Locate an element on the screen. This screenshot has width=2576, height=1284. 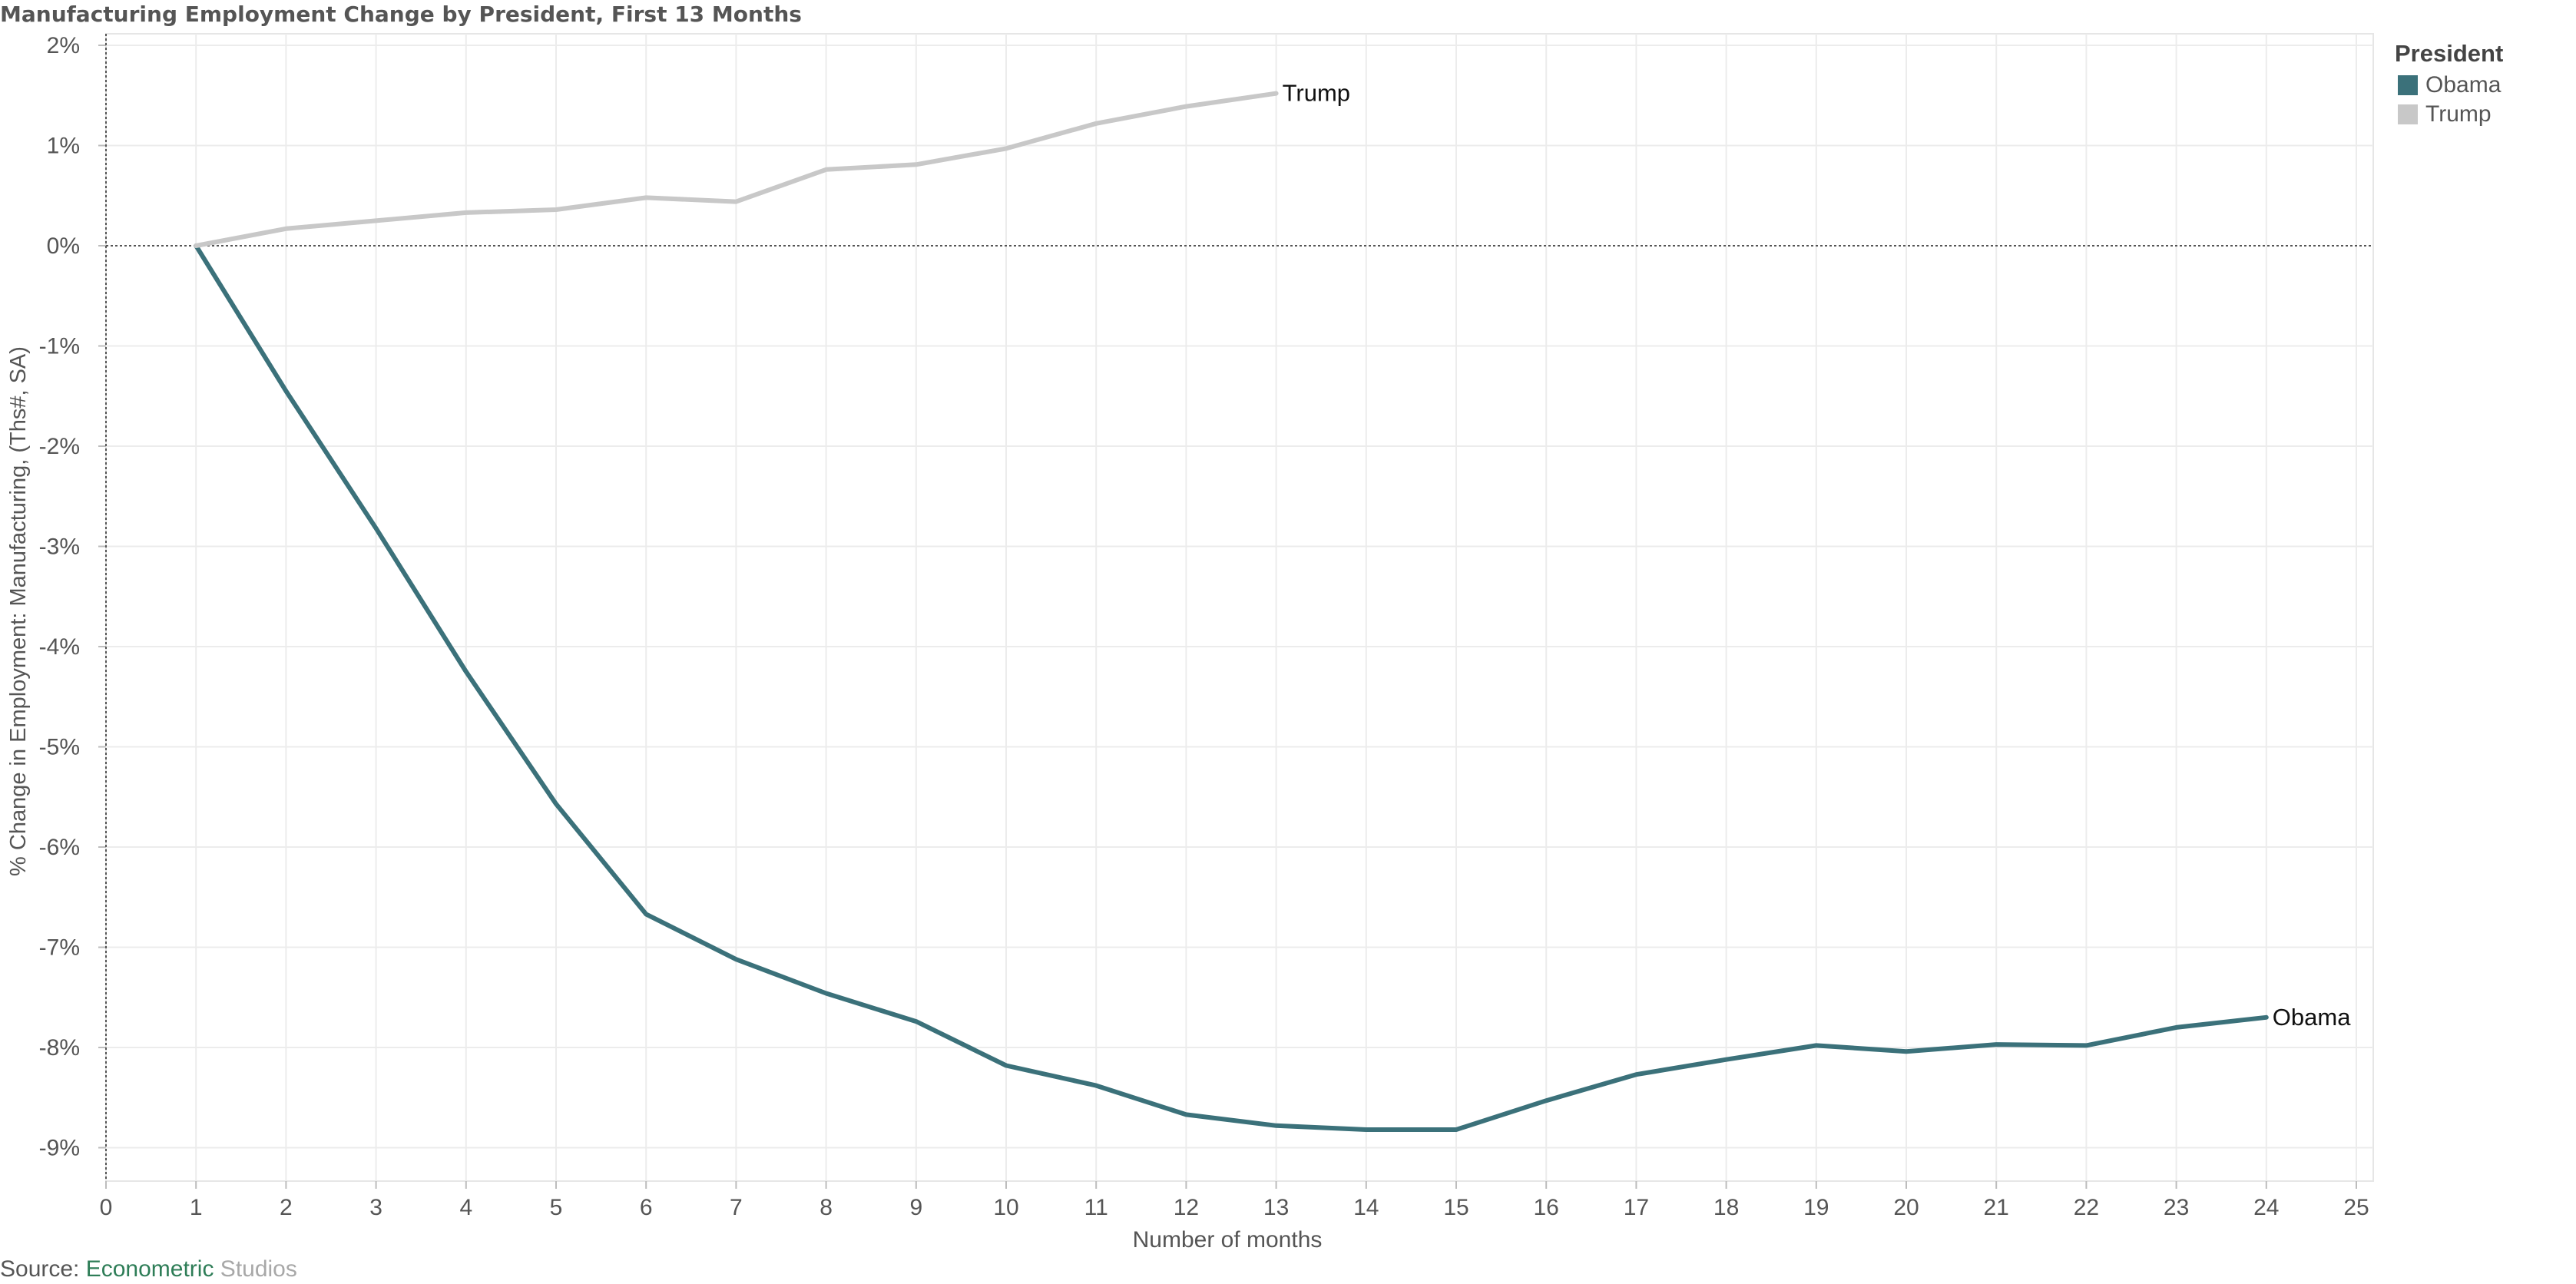
x-tick-label: 20 is located at coordinates (1906, 1207).